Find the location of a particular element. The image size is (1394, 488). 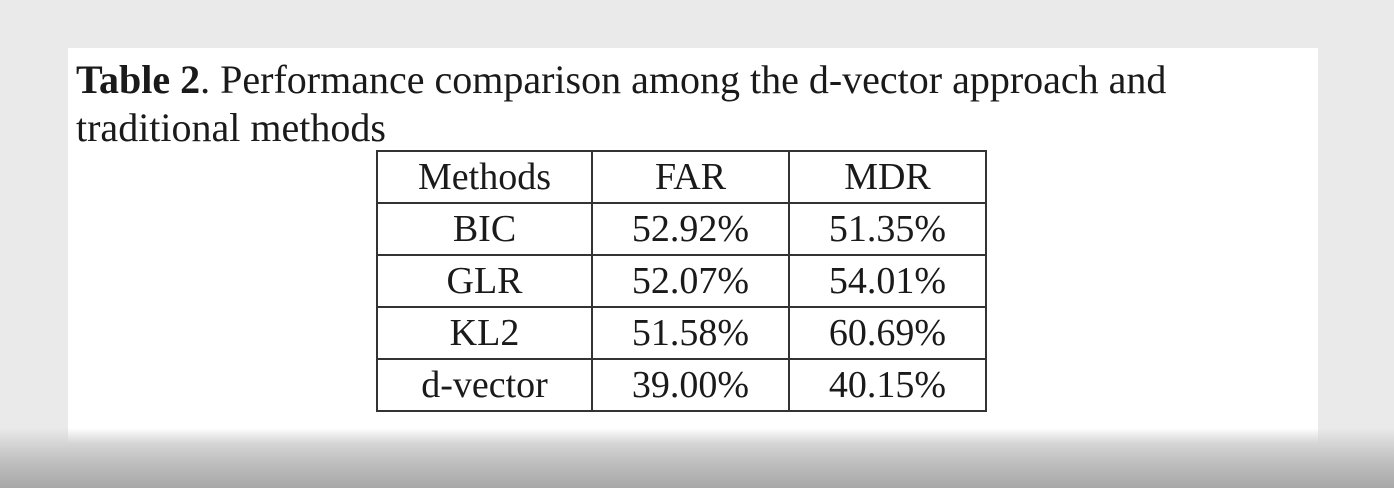

cell-method: GLR is located at coordinates (484, 281).